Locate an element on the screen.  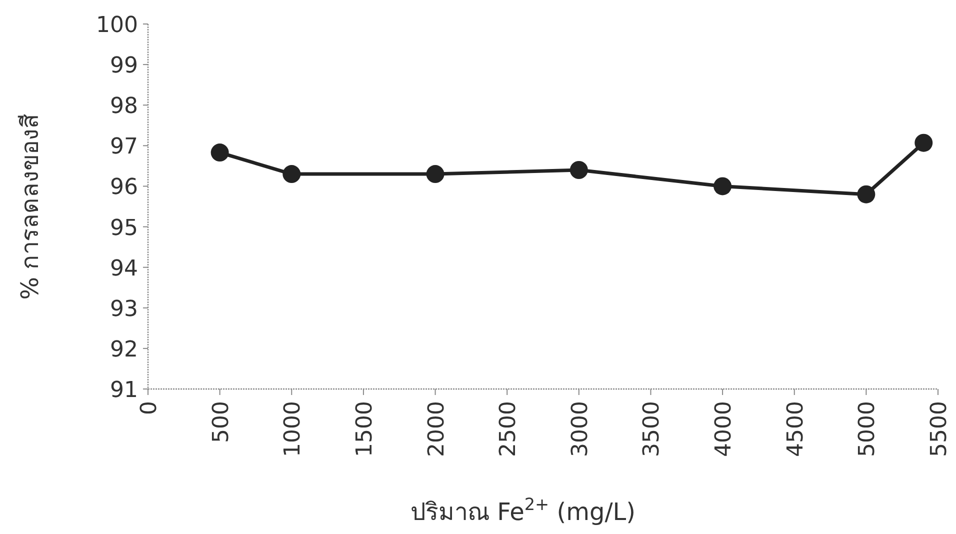
x-tick-label: 3500 is located at coordinates (652, 429).